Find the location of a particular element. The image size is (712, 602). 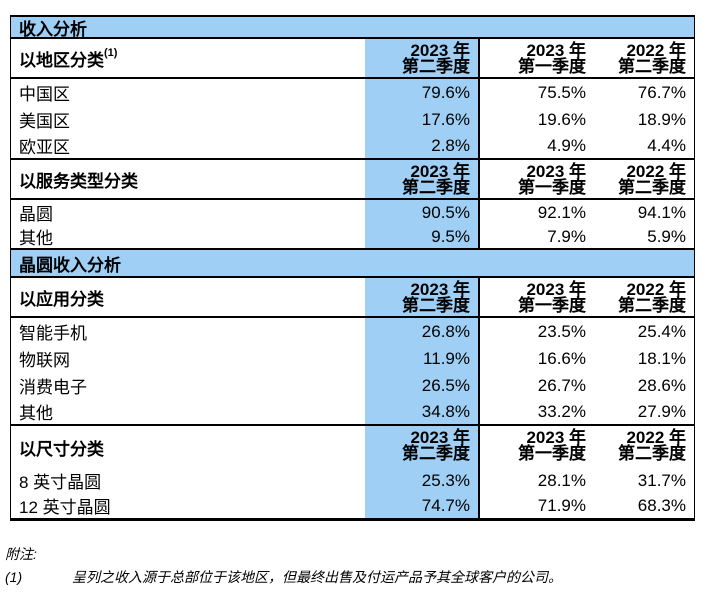

cell-2023-q2: 26.5% is located at coordinates (422, 385).